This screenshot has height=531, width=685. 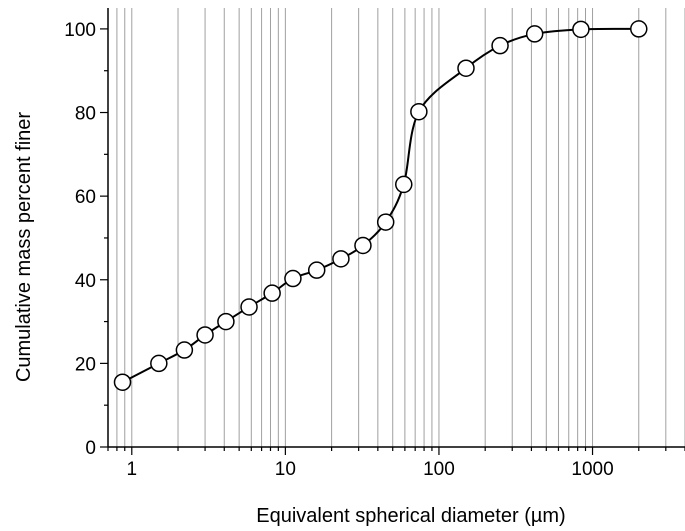 I want to click on y-tick-label: 40, so click(x=85, y=281).